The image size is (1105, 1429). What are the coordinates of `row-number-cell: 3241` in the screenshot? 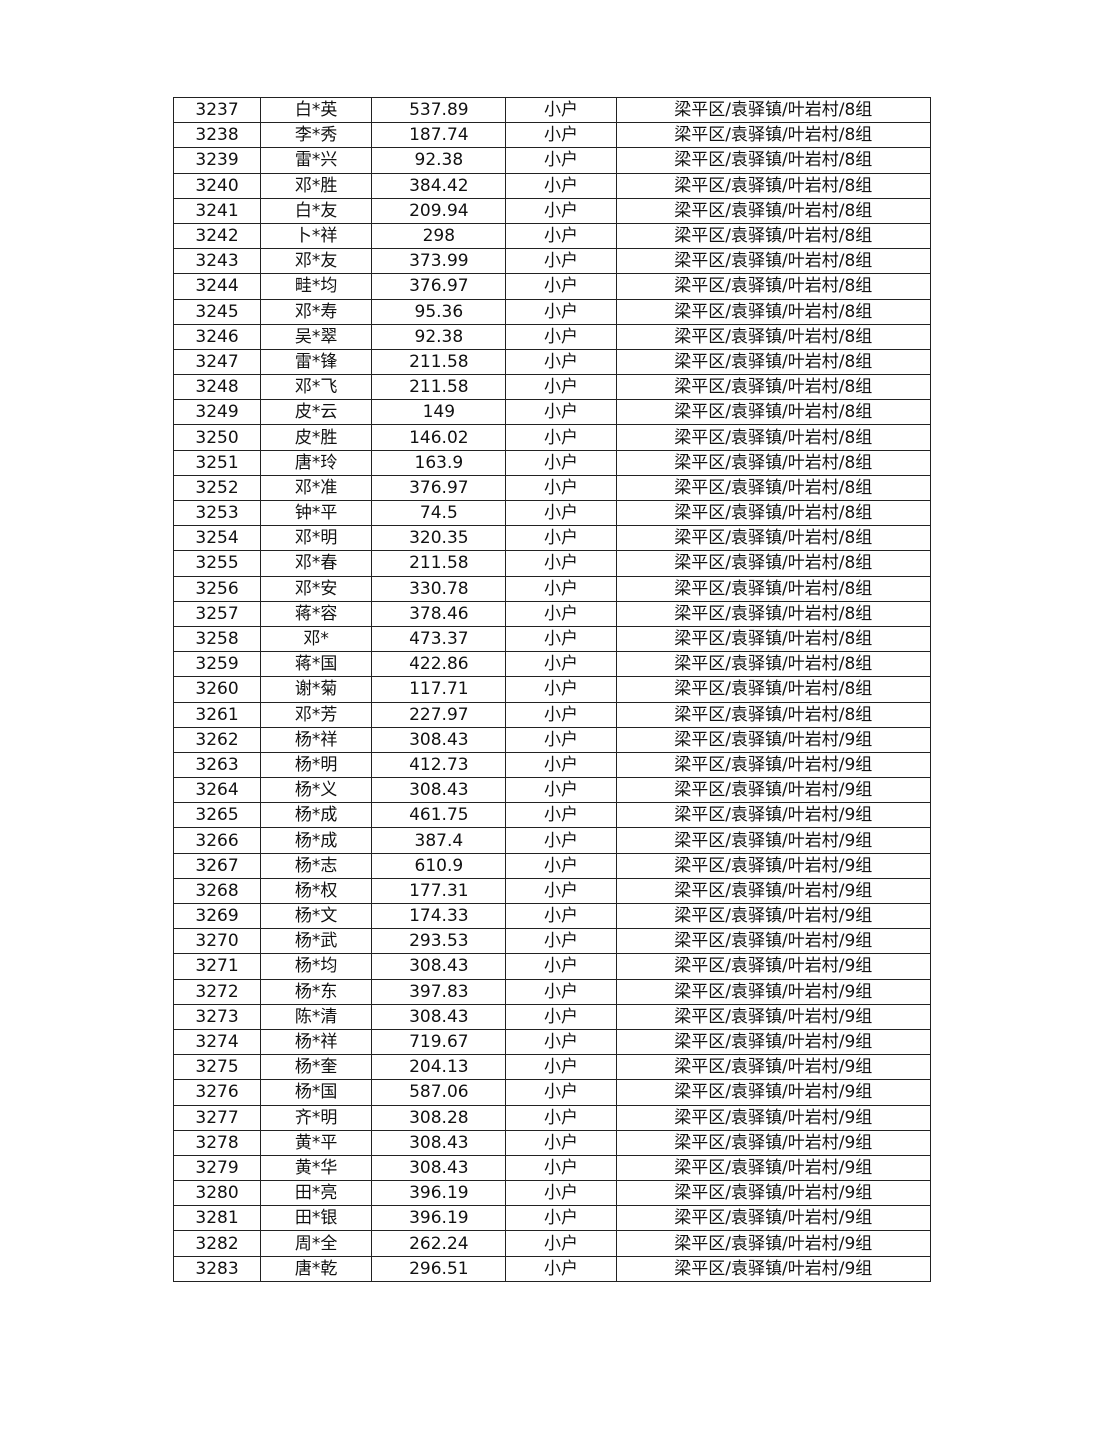 It's located at (217, 210).